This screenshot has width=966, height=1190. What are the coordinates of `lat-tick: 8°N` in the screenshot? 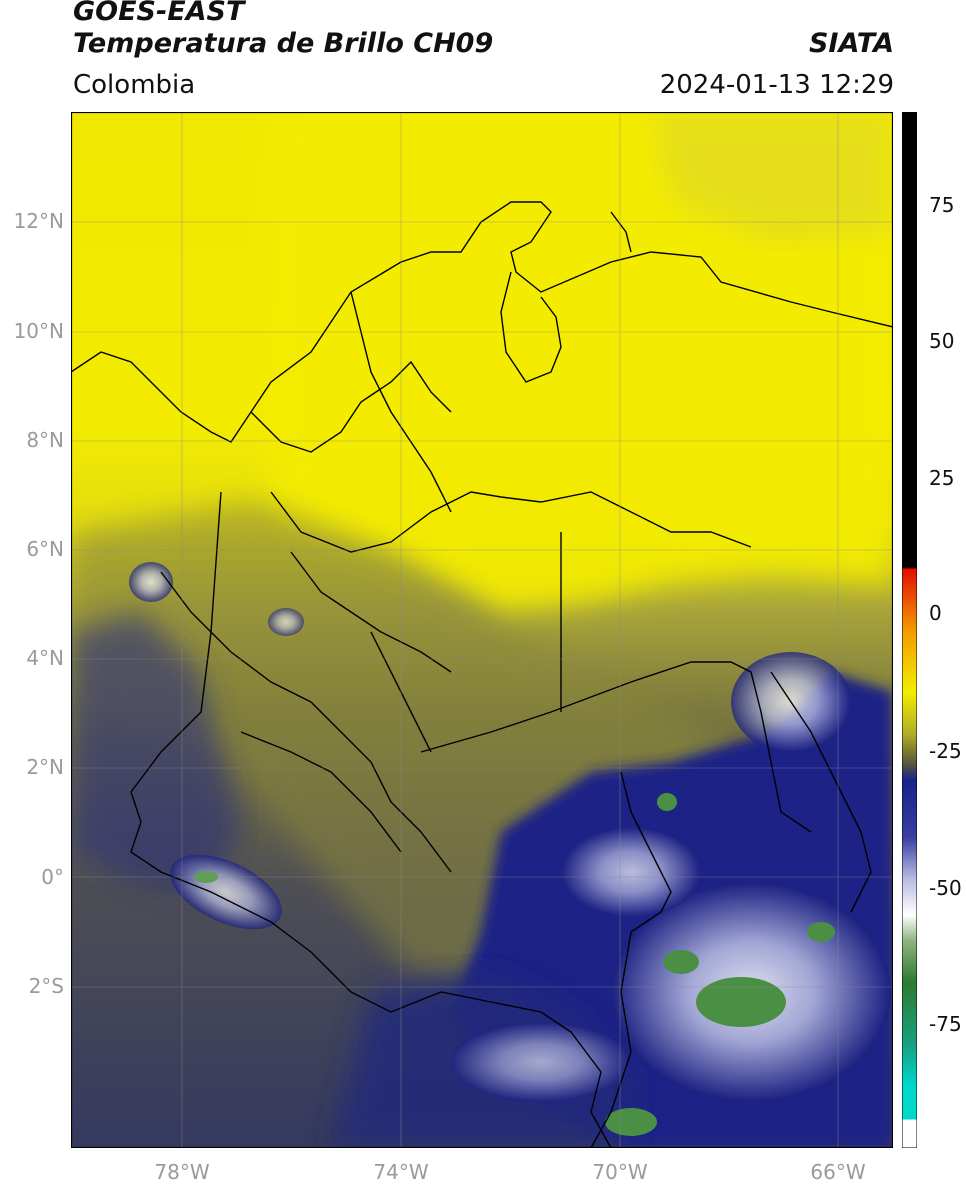 It's located at (45, 440).